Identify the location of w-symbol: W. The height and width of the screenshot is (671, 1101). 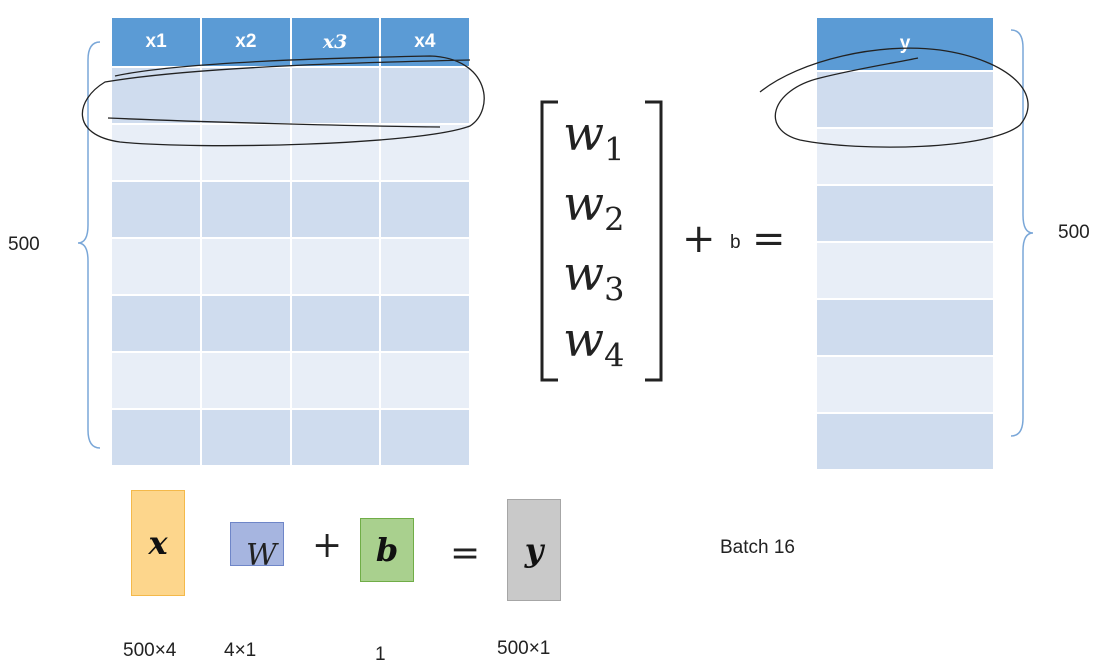
(261, 555).